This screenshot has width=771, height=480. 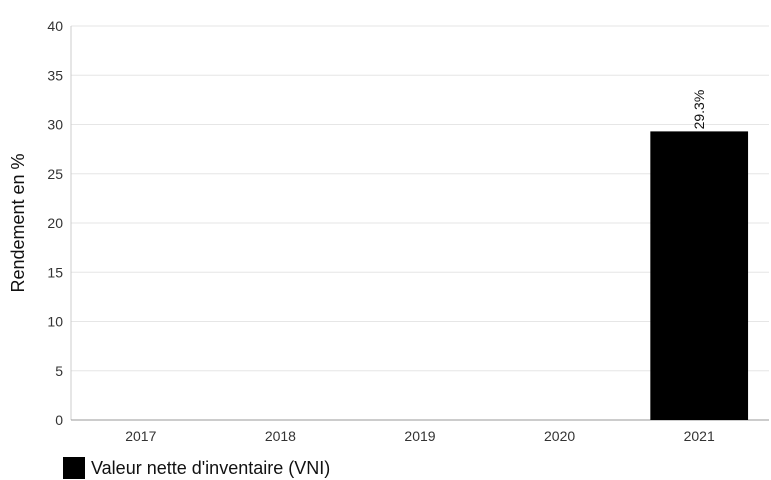 I want to click on y-tick-label: 10, so click(x=55, y=322).